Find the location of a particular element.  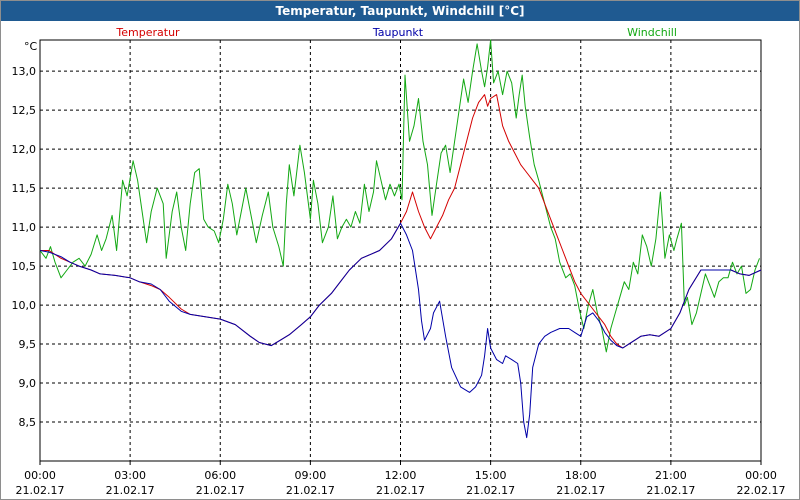

y-tick-label: 8,5 is located at coordinates (28, 422).